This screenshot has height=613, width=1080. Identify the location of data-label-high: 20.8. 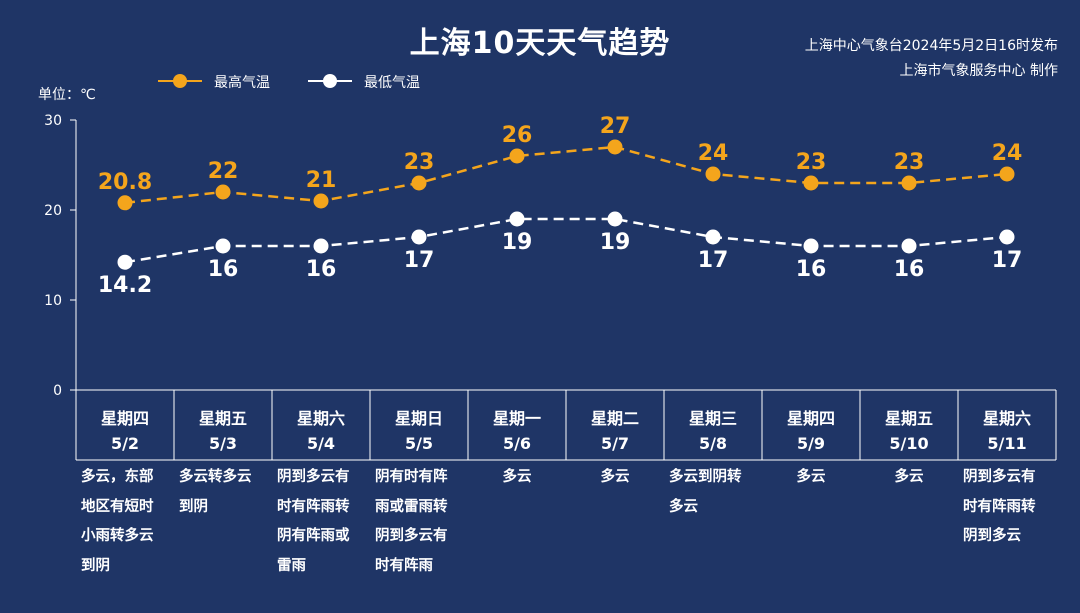
(125, 182).